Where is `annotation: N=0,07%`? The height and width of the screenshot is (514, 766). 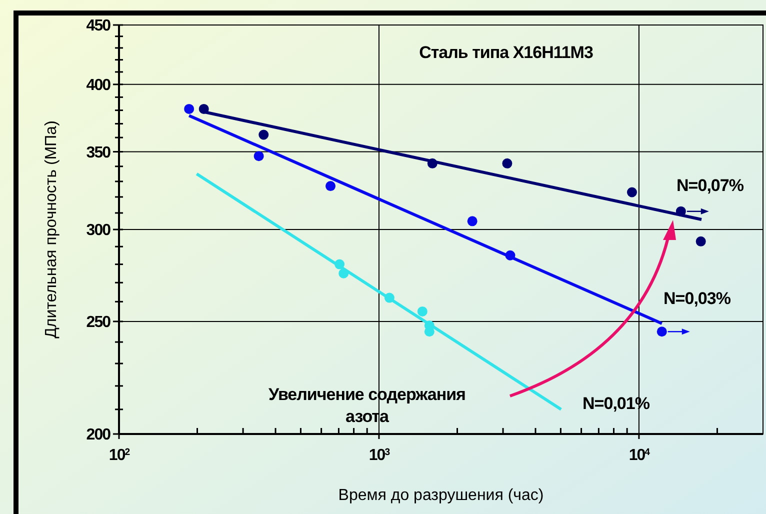 annotation: N=0,07% is located at coordinates (710, 185).